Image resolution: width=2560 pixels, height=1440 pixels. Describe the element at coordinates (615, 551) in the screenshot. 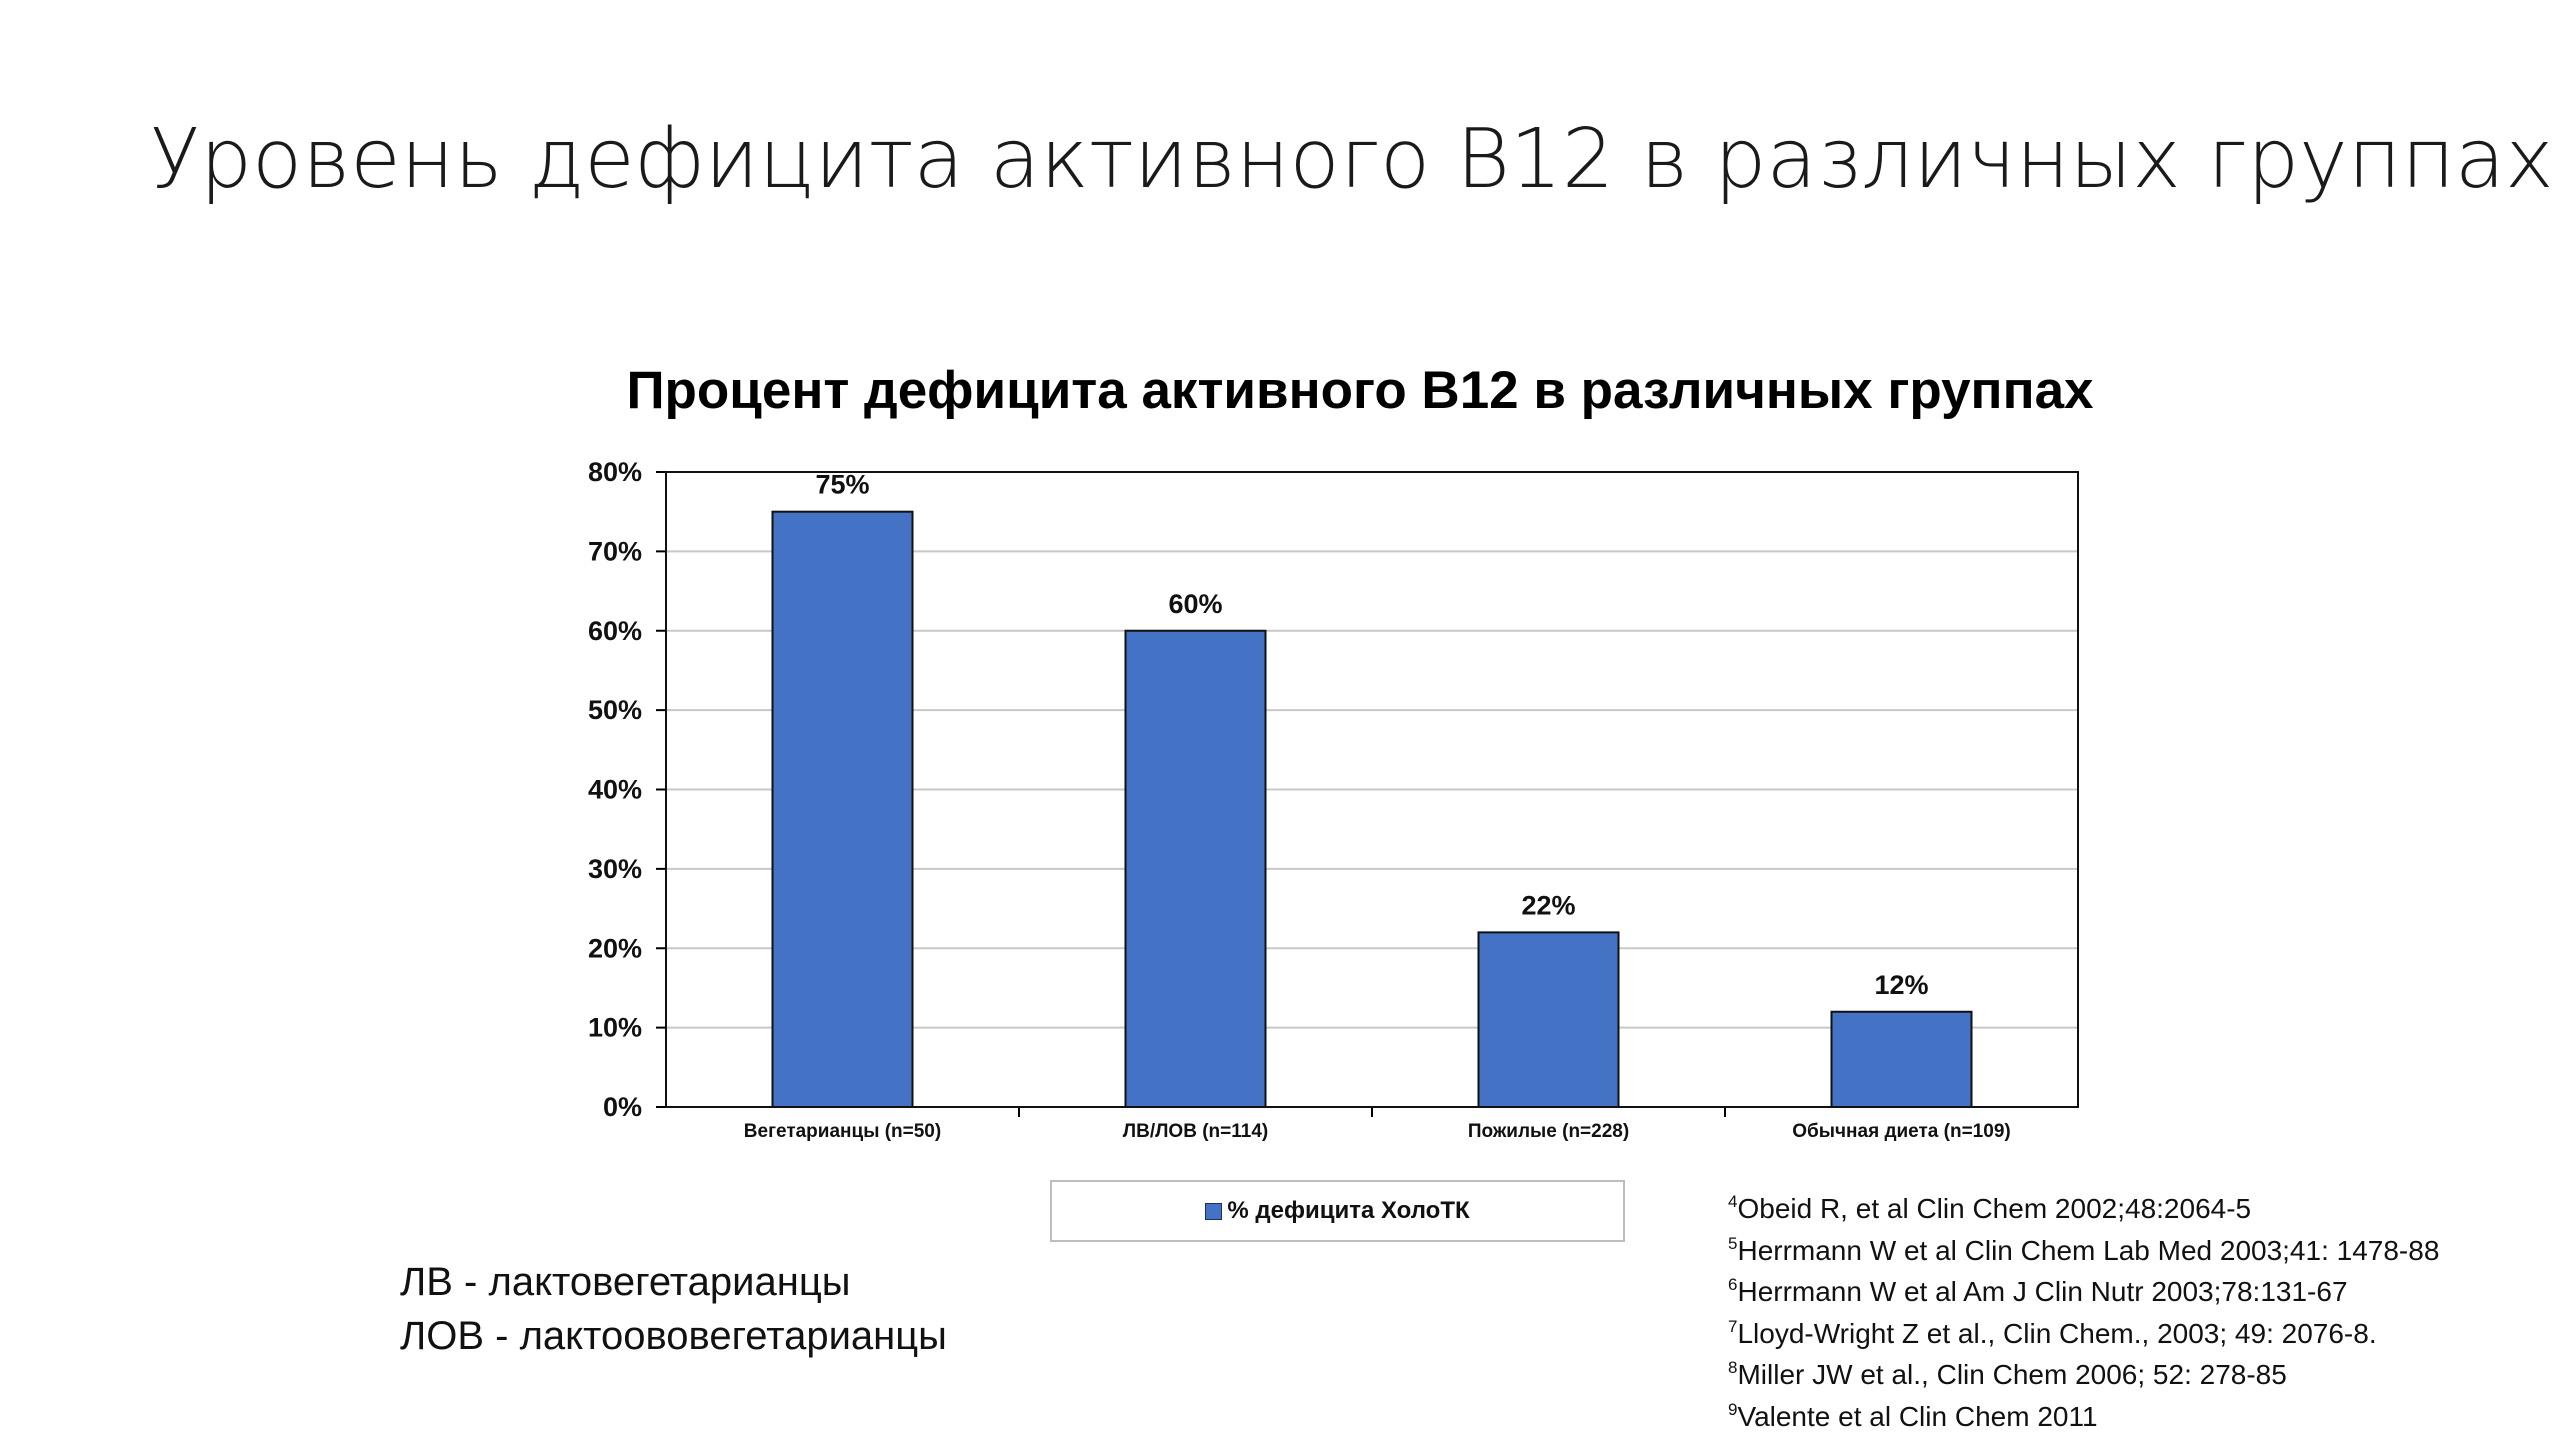

I see `y-tick-label: 70%` at that location.